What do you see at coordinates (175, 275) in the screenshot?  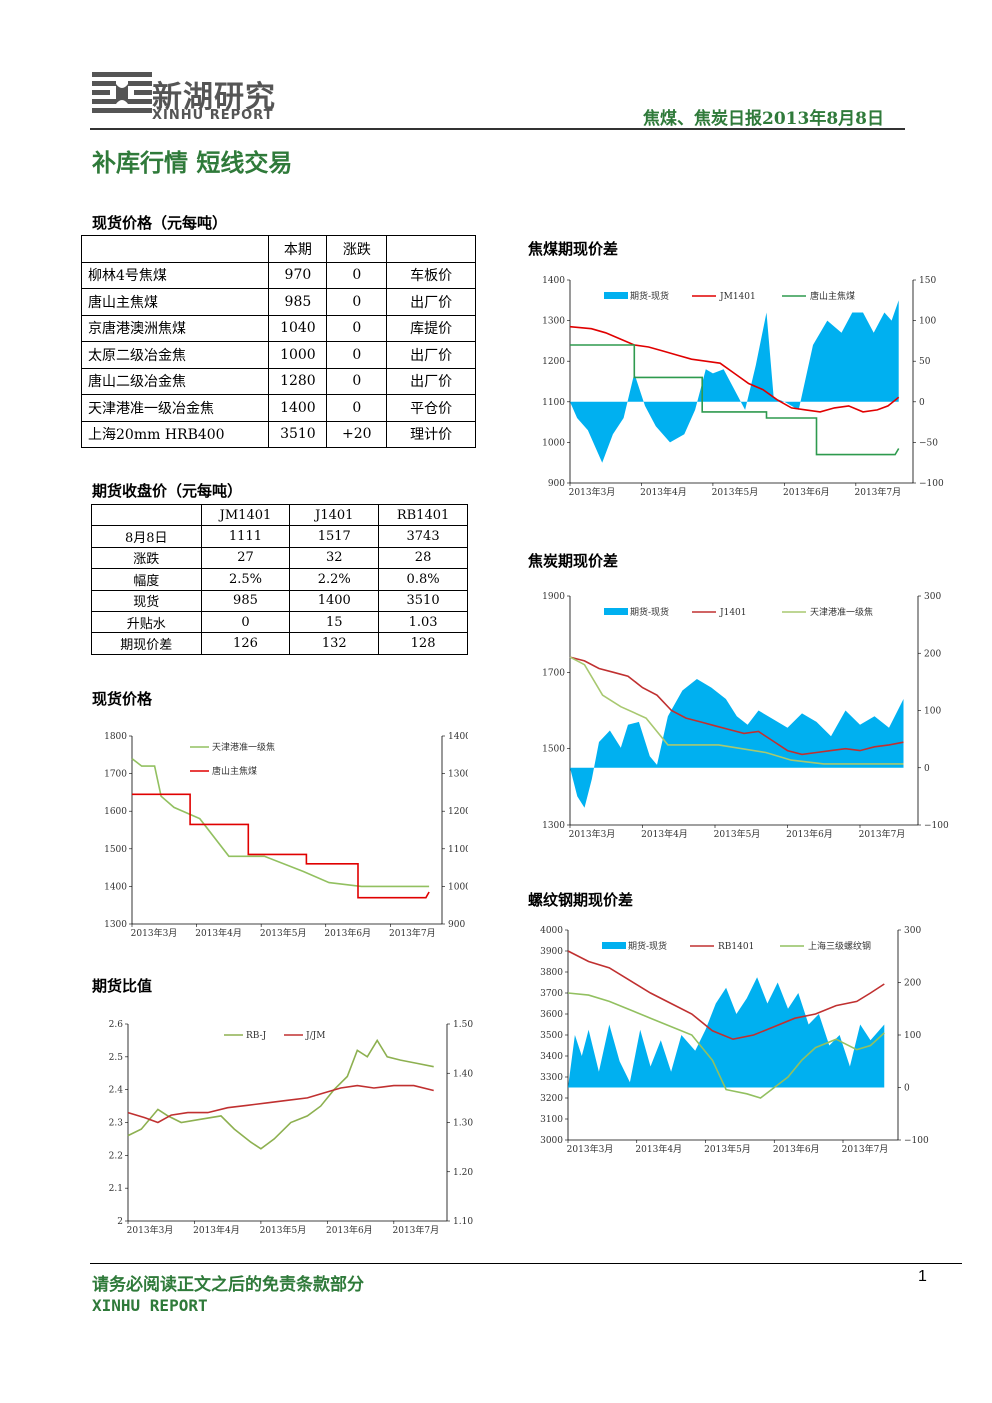 I see `product-name: 柳林4号焦煤` at bounding box center [175, 275].